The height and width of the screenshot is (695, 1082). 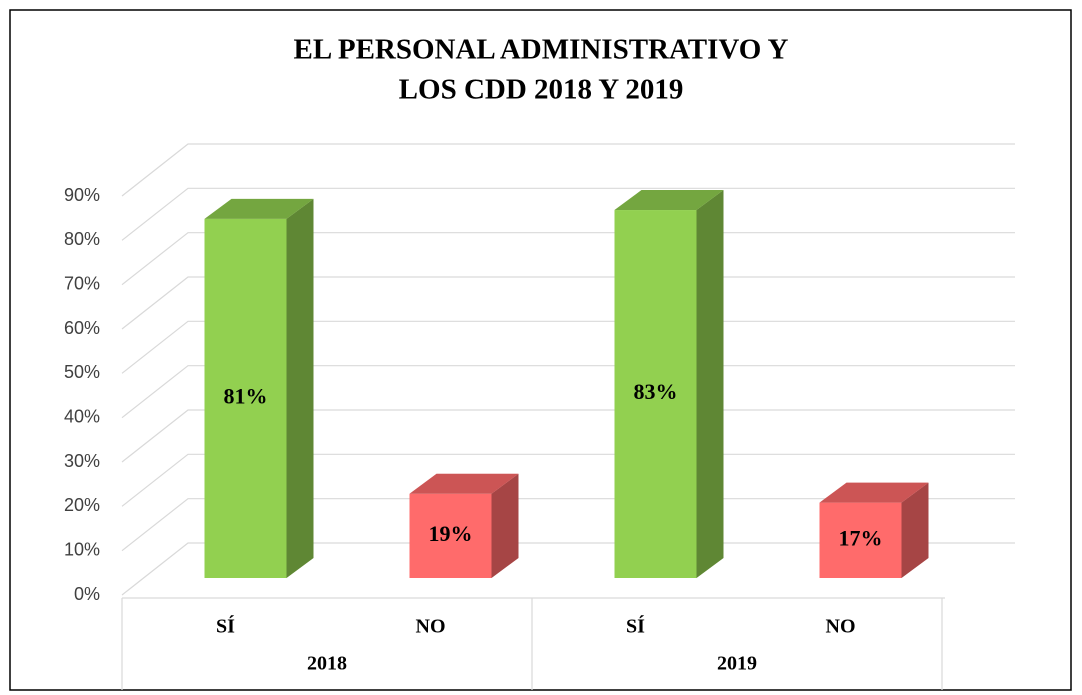 I want to click on data-label: 83%, so click(x=656, y=391).